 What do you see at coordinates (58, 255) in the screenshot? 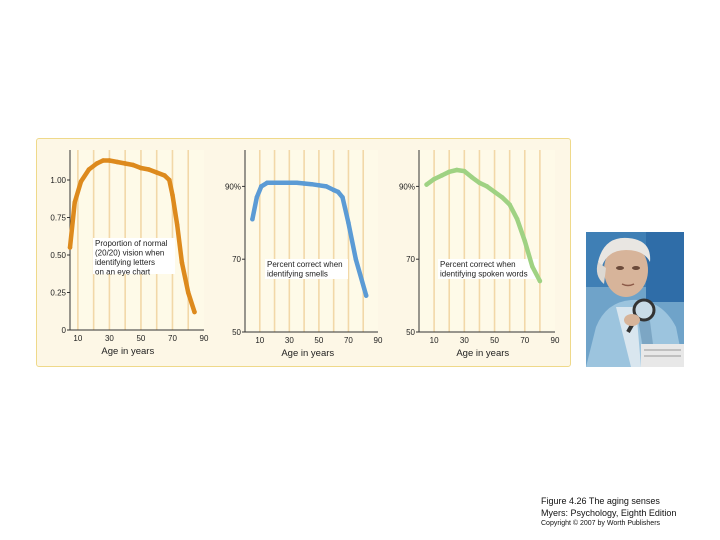
I see `y-tick-label: 0.50` at bounding box center [58, 255].